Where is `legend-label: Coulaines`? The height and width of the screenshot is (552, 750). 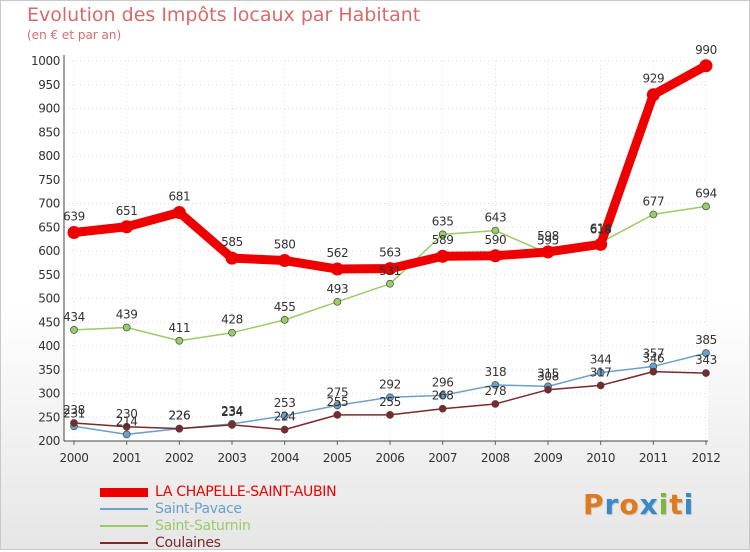
legend-label: Coulaines is located at coordinates (188, 543).